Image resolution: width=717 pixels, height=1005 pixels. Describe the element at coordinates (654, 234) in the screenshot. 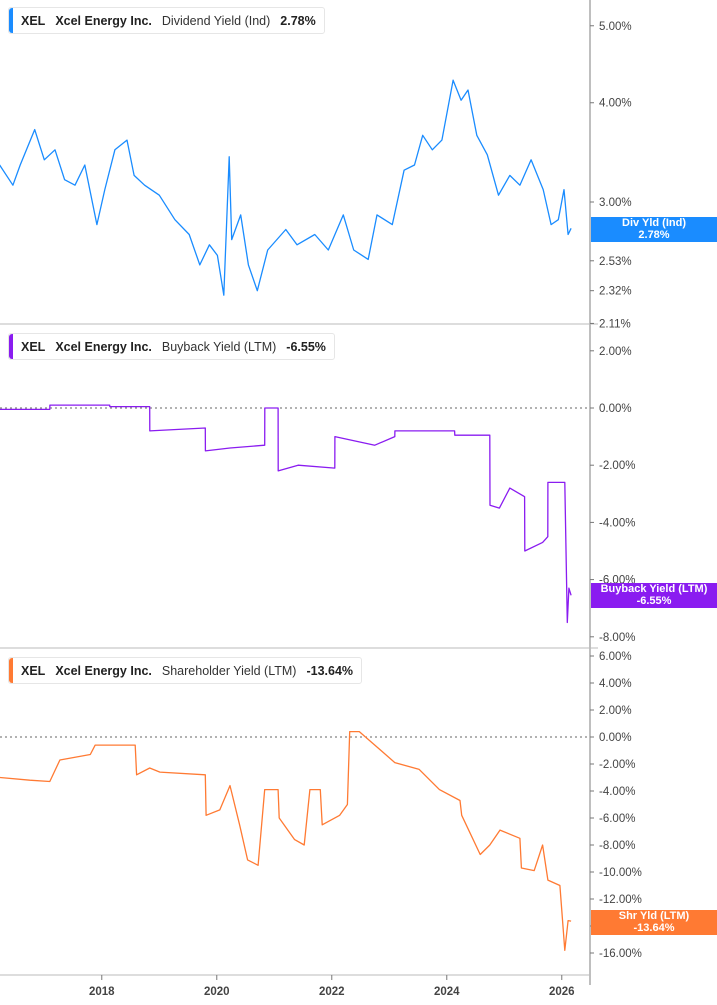

I see `badge-value: 2.78%` at that location.